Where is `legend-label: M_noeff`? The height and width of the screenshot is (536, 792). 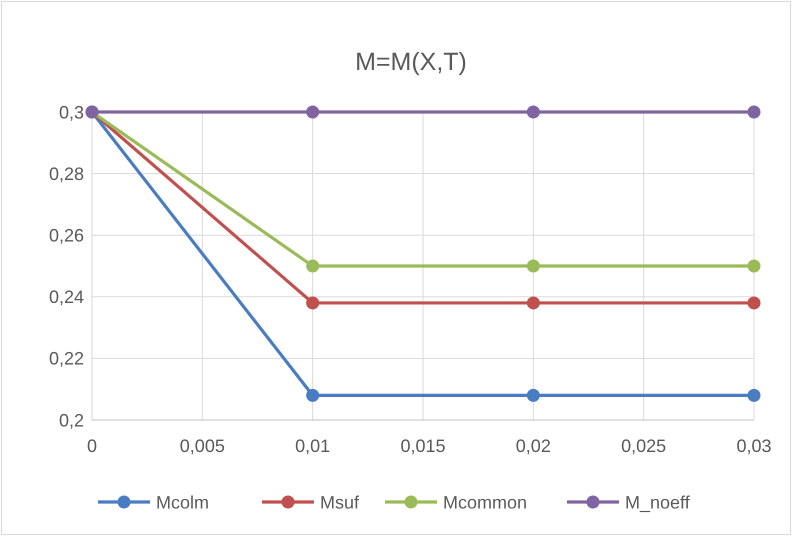 legend-label: M_noeff is located at coordinates (658, 502).